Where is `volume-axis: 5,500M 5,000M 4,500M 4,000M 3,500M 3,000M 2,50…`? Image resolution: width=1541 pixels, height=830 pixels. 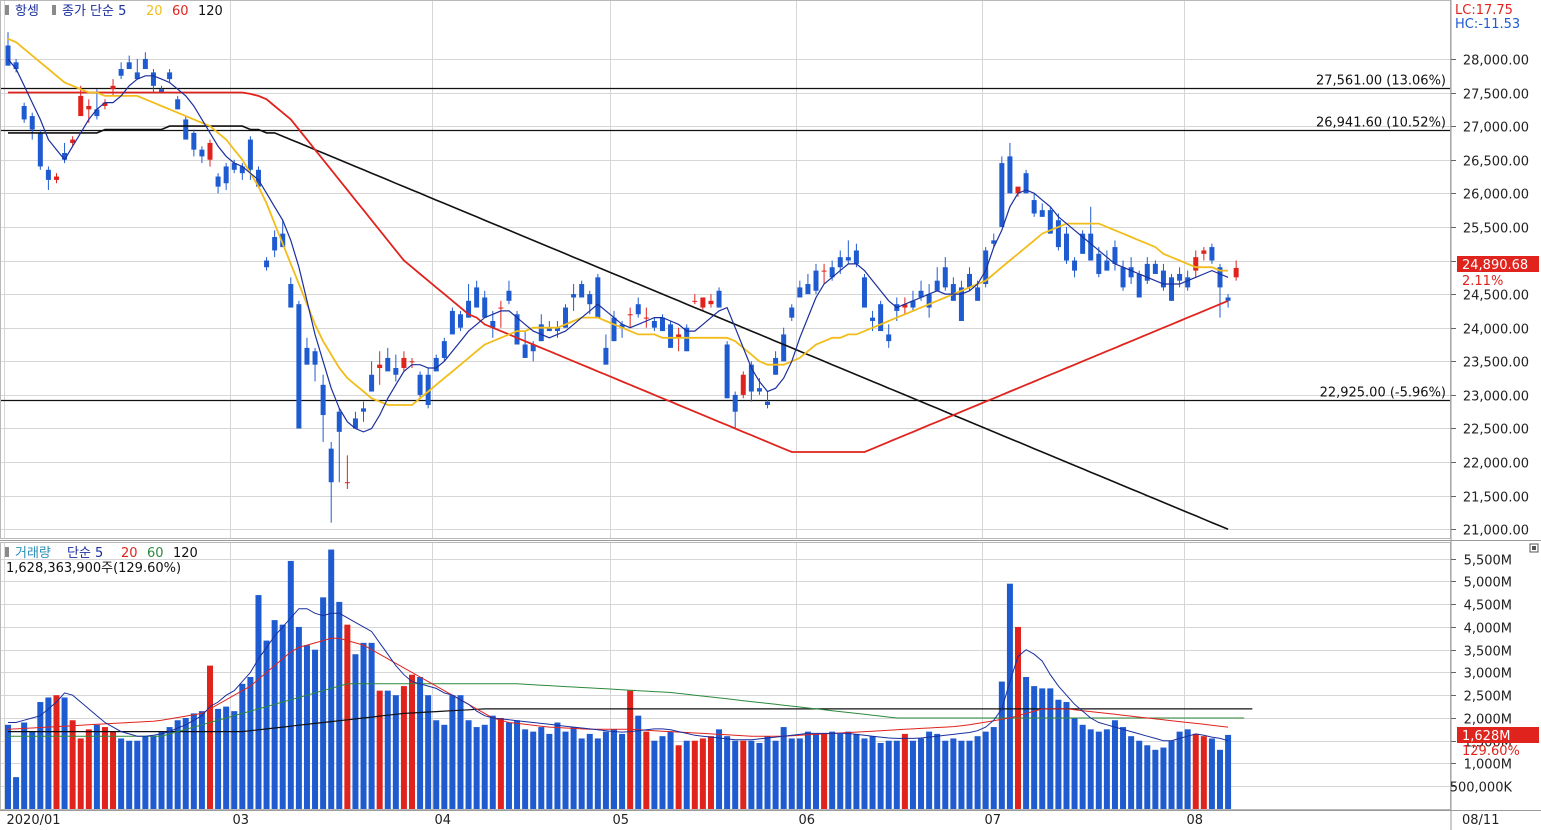 volume-axis: 5,500M 5,000M 4,500M 4,000M 3,500M 3,000M 2,50… is located at coordinates (1481, 675).